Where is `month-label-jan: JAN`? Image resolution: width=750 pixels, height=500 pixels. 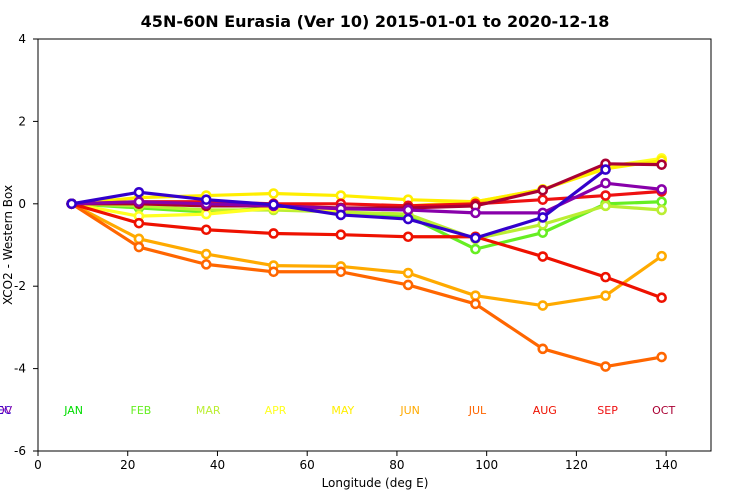 month-label-jan: JAN is located at coordinates (73, 410).